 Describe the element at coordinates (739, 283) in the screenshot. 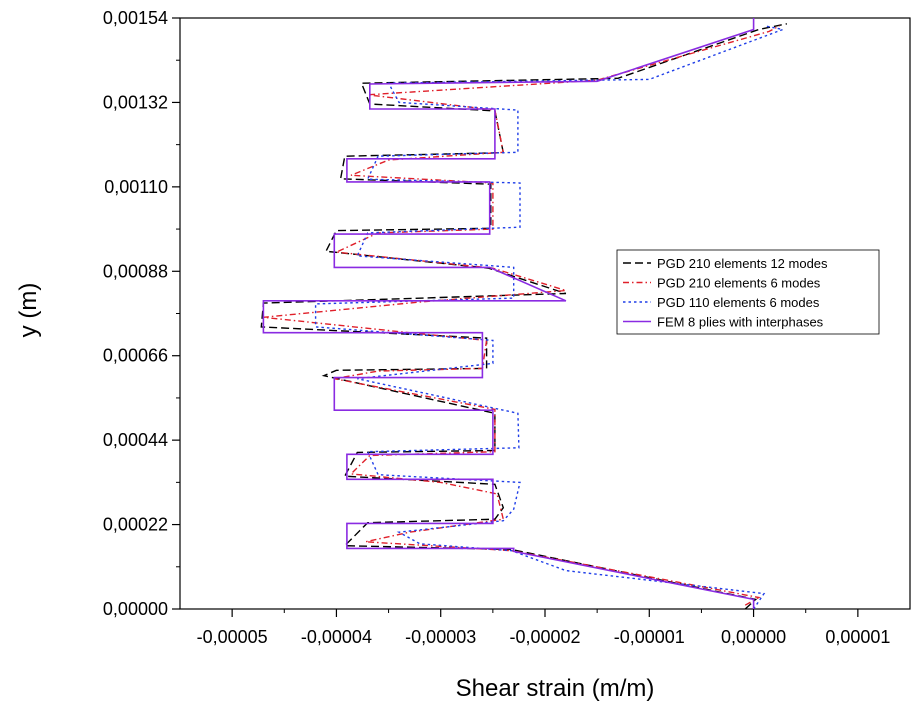

I see `legend-label: PGD 210 elements 6 modes` at that location.